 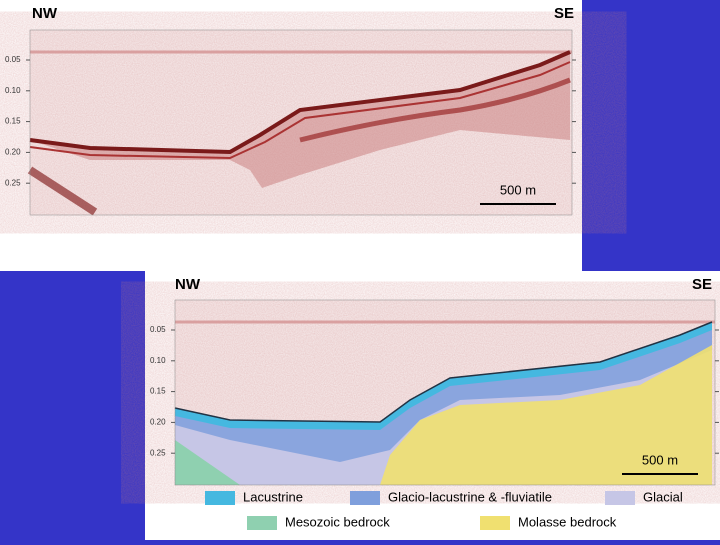 I want to click on legend-label: Glacial, so click(x=663, y=496).